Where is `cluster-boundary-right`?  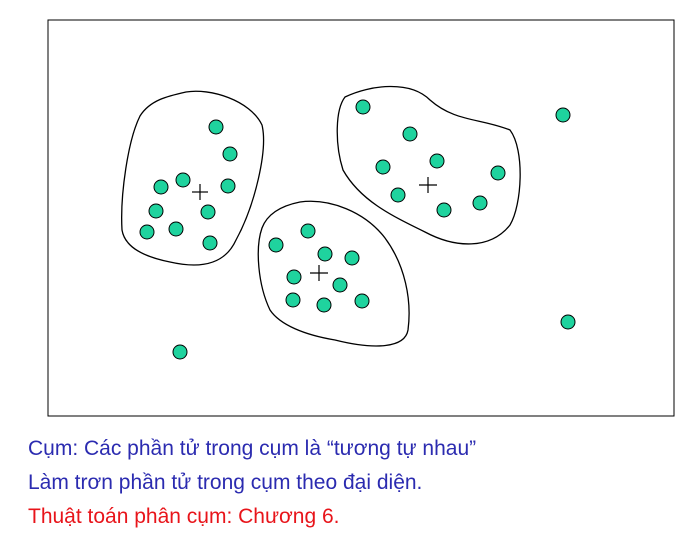
cluster-boundary-right is located at coordinates (428, 165).